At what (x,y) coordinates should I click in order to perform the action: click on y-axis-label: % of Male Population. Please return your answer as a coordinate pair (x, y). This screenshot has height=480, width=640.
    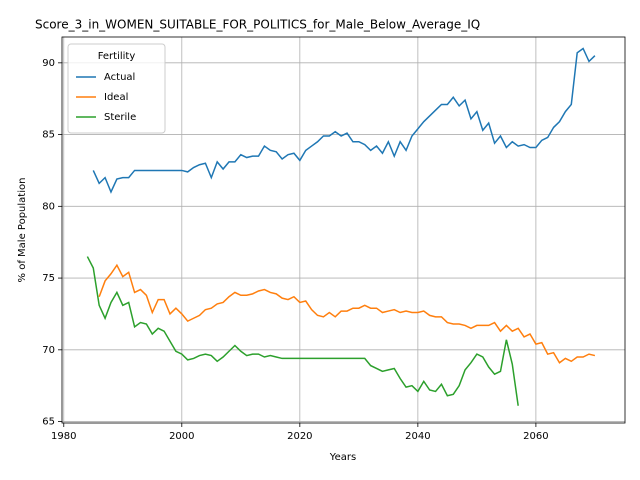
    Looking at the image, I should click on (22, 230).